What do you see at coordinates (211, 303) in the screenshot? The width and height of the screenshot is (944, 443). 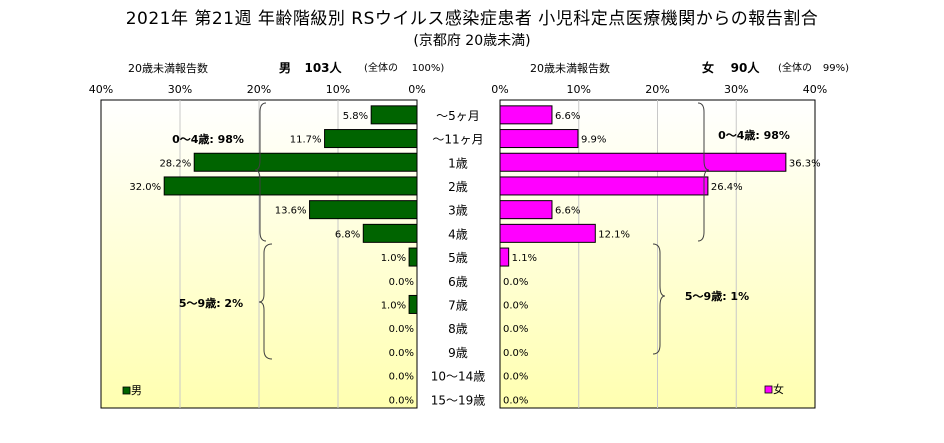 I see `left-annotation-5-9: 5～9歳: 2%` at bounding box center [211, 303].